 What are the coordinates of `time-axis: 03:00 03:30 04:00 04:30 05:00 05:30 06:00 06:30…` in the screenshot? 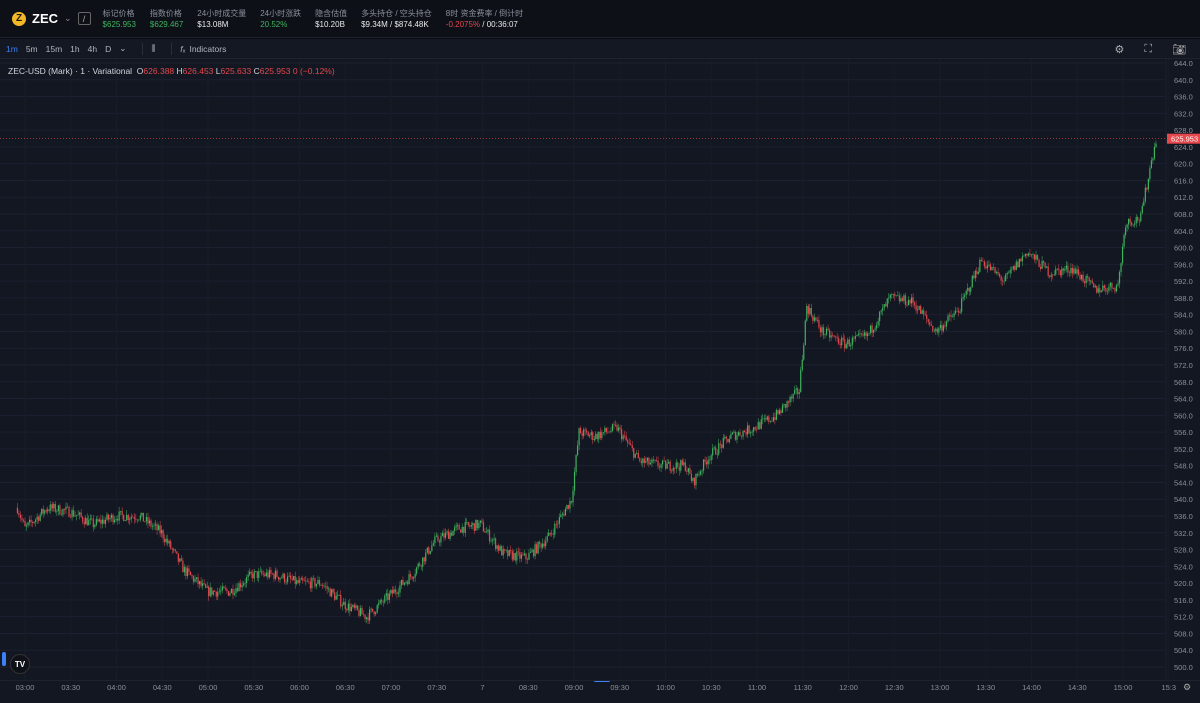 It's located at (600, 691).